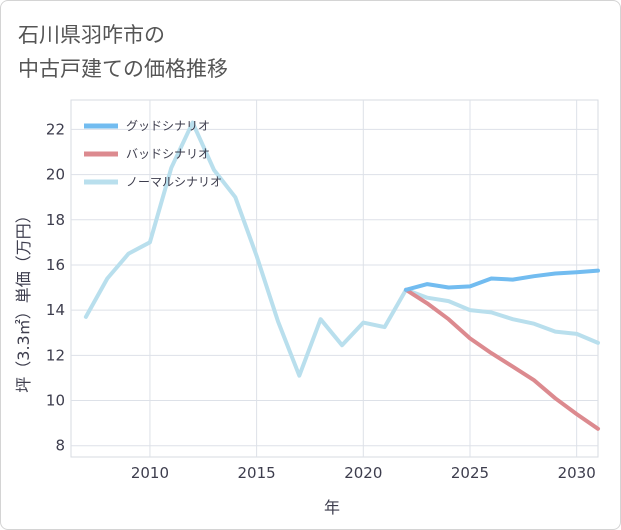  I want to click on x-tick-label: 2015, so click(257, 473).